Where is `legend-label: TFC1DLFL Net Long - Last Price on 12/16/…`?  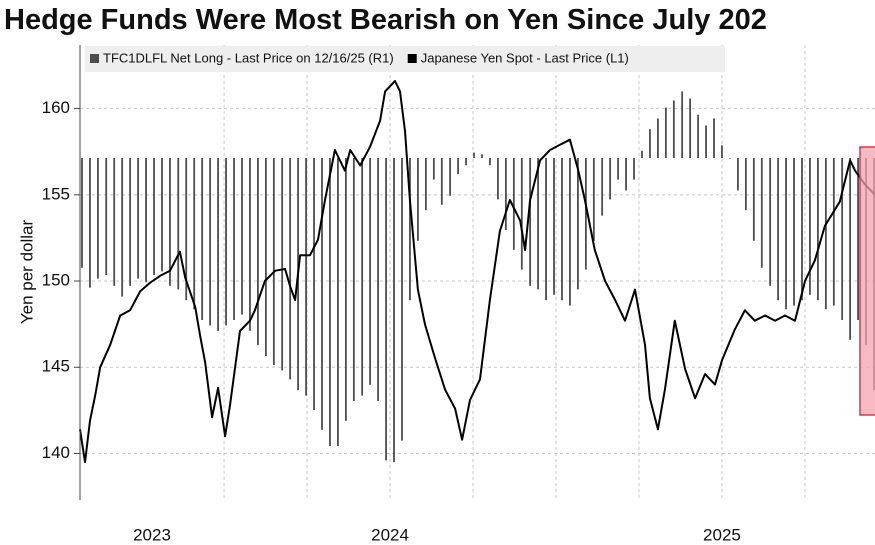
legend-label: TFC1DLFL Net Long - Last Price on 12/16/… is located at coordinates (248, 57).